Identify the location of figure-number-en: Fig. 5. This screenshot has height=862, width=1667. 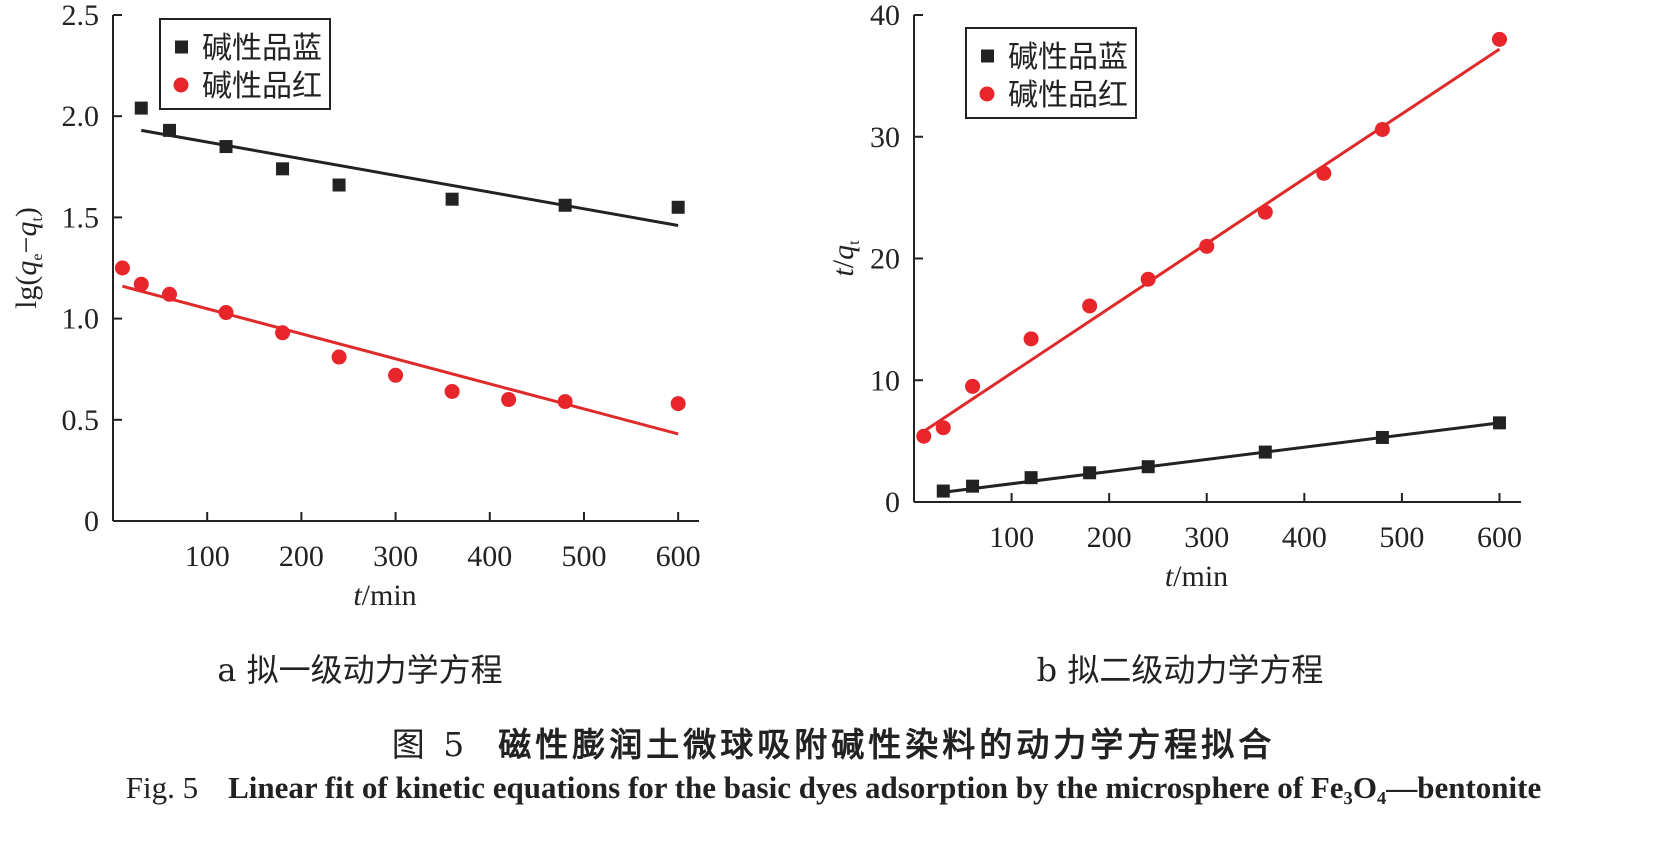
(162, 787).